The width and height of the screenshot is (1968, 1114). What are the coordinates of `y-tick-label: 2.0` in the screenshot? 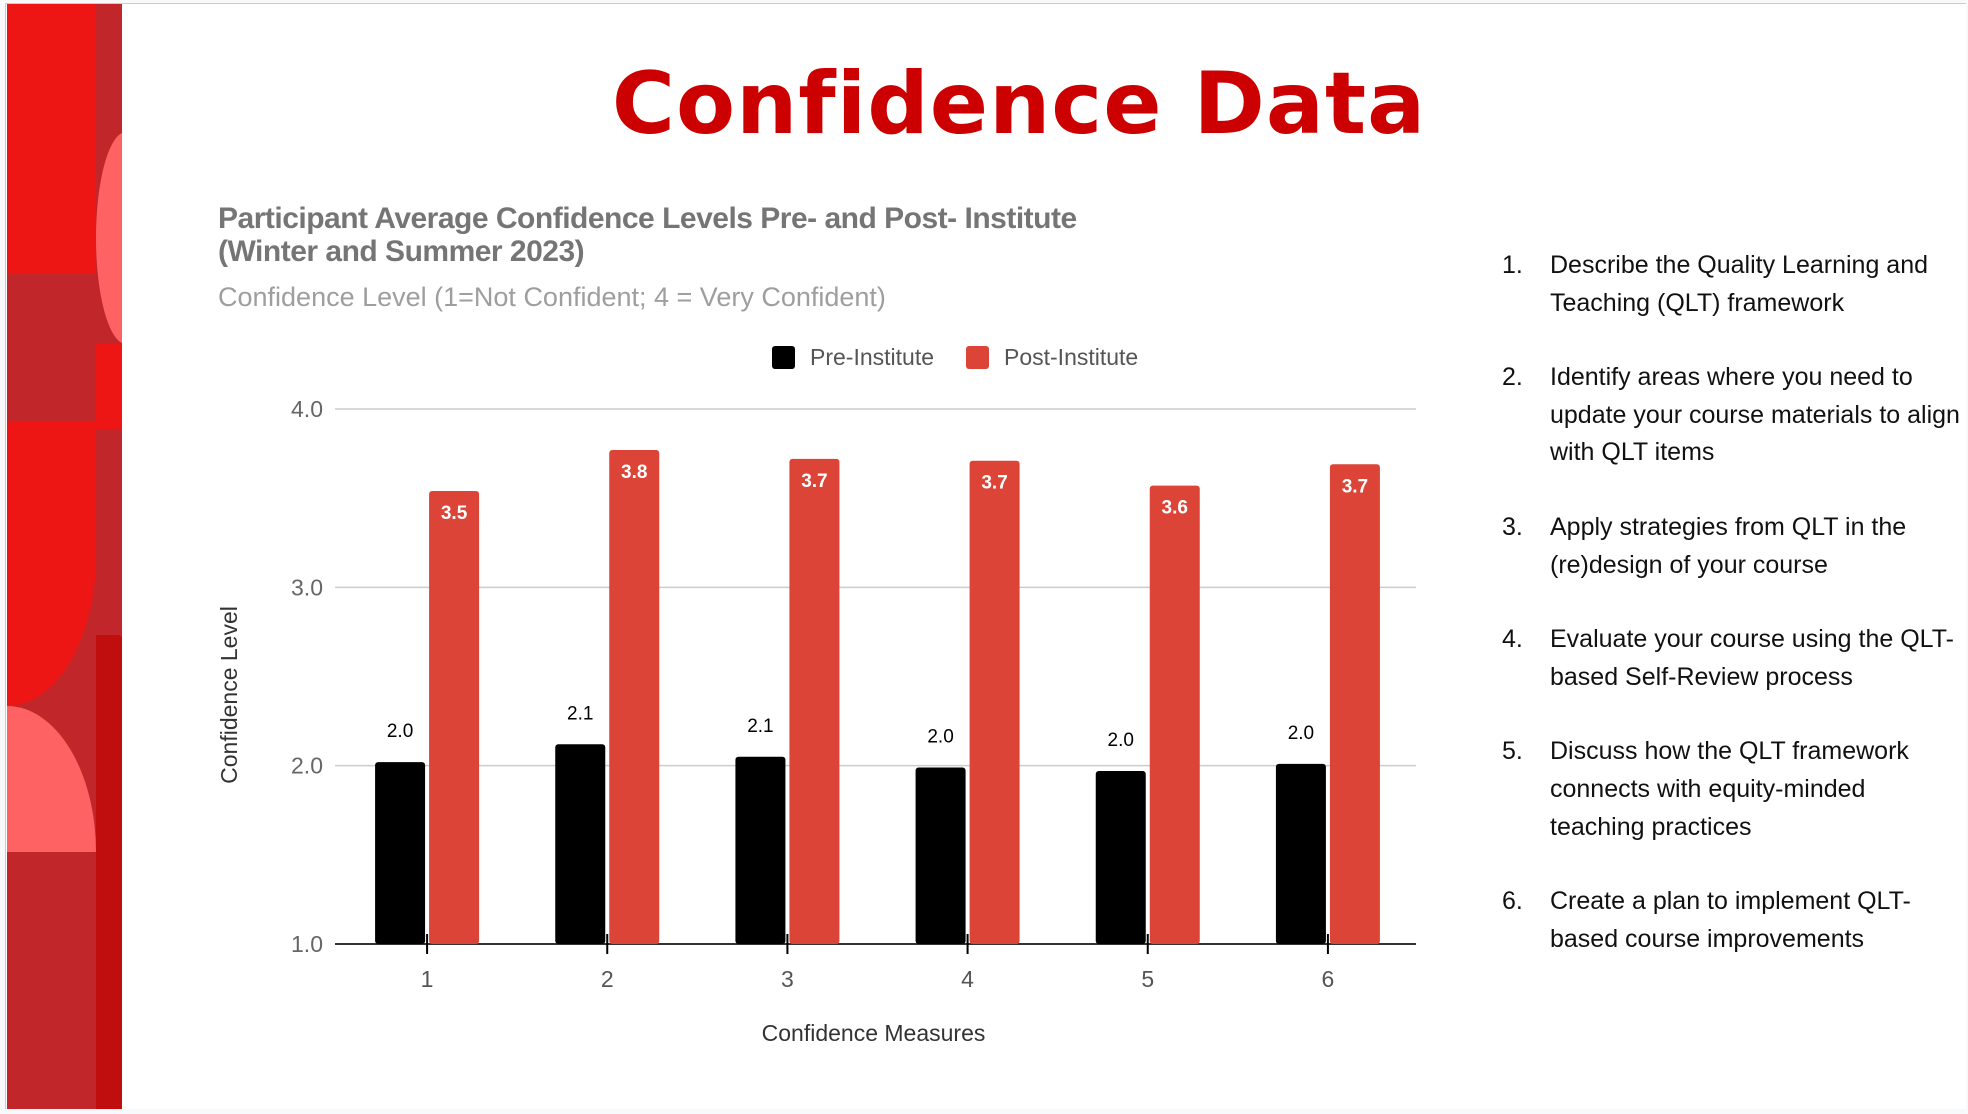 It's located at (307, 766).